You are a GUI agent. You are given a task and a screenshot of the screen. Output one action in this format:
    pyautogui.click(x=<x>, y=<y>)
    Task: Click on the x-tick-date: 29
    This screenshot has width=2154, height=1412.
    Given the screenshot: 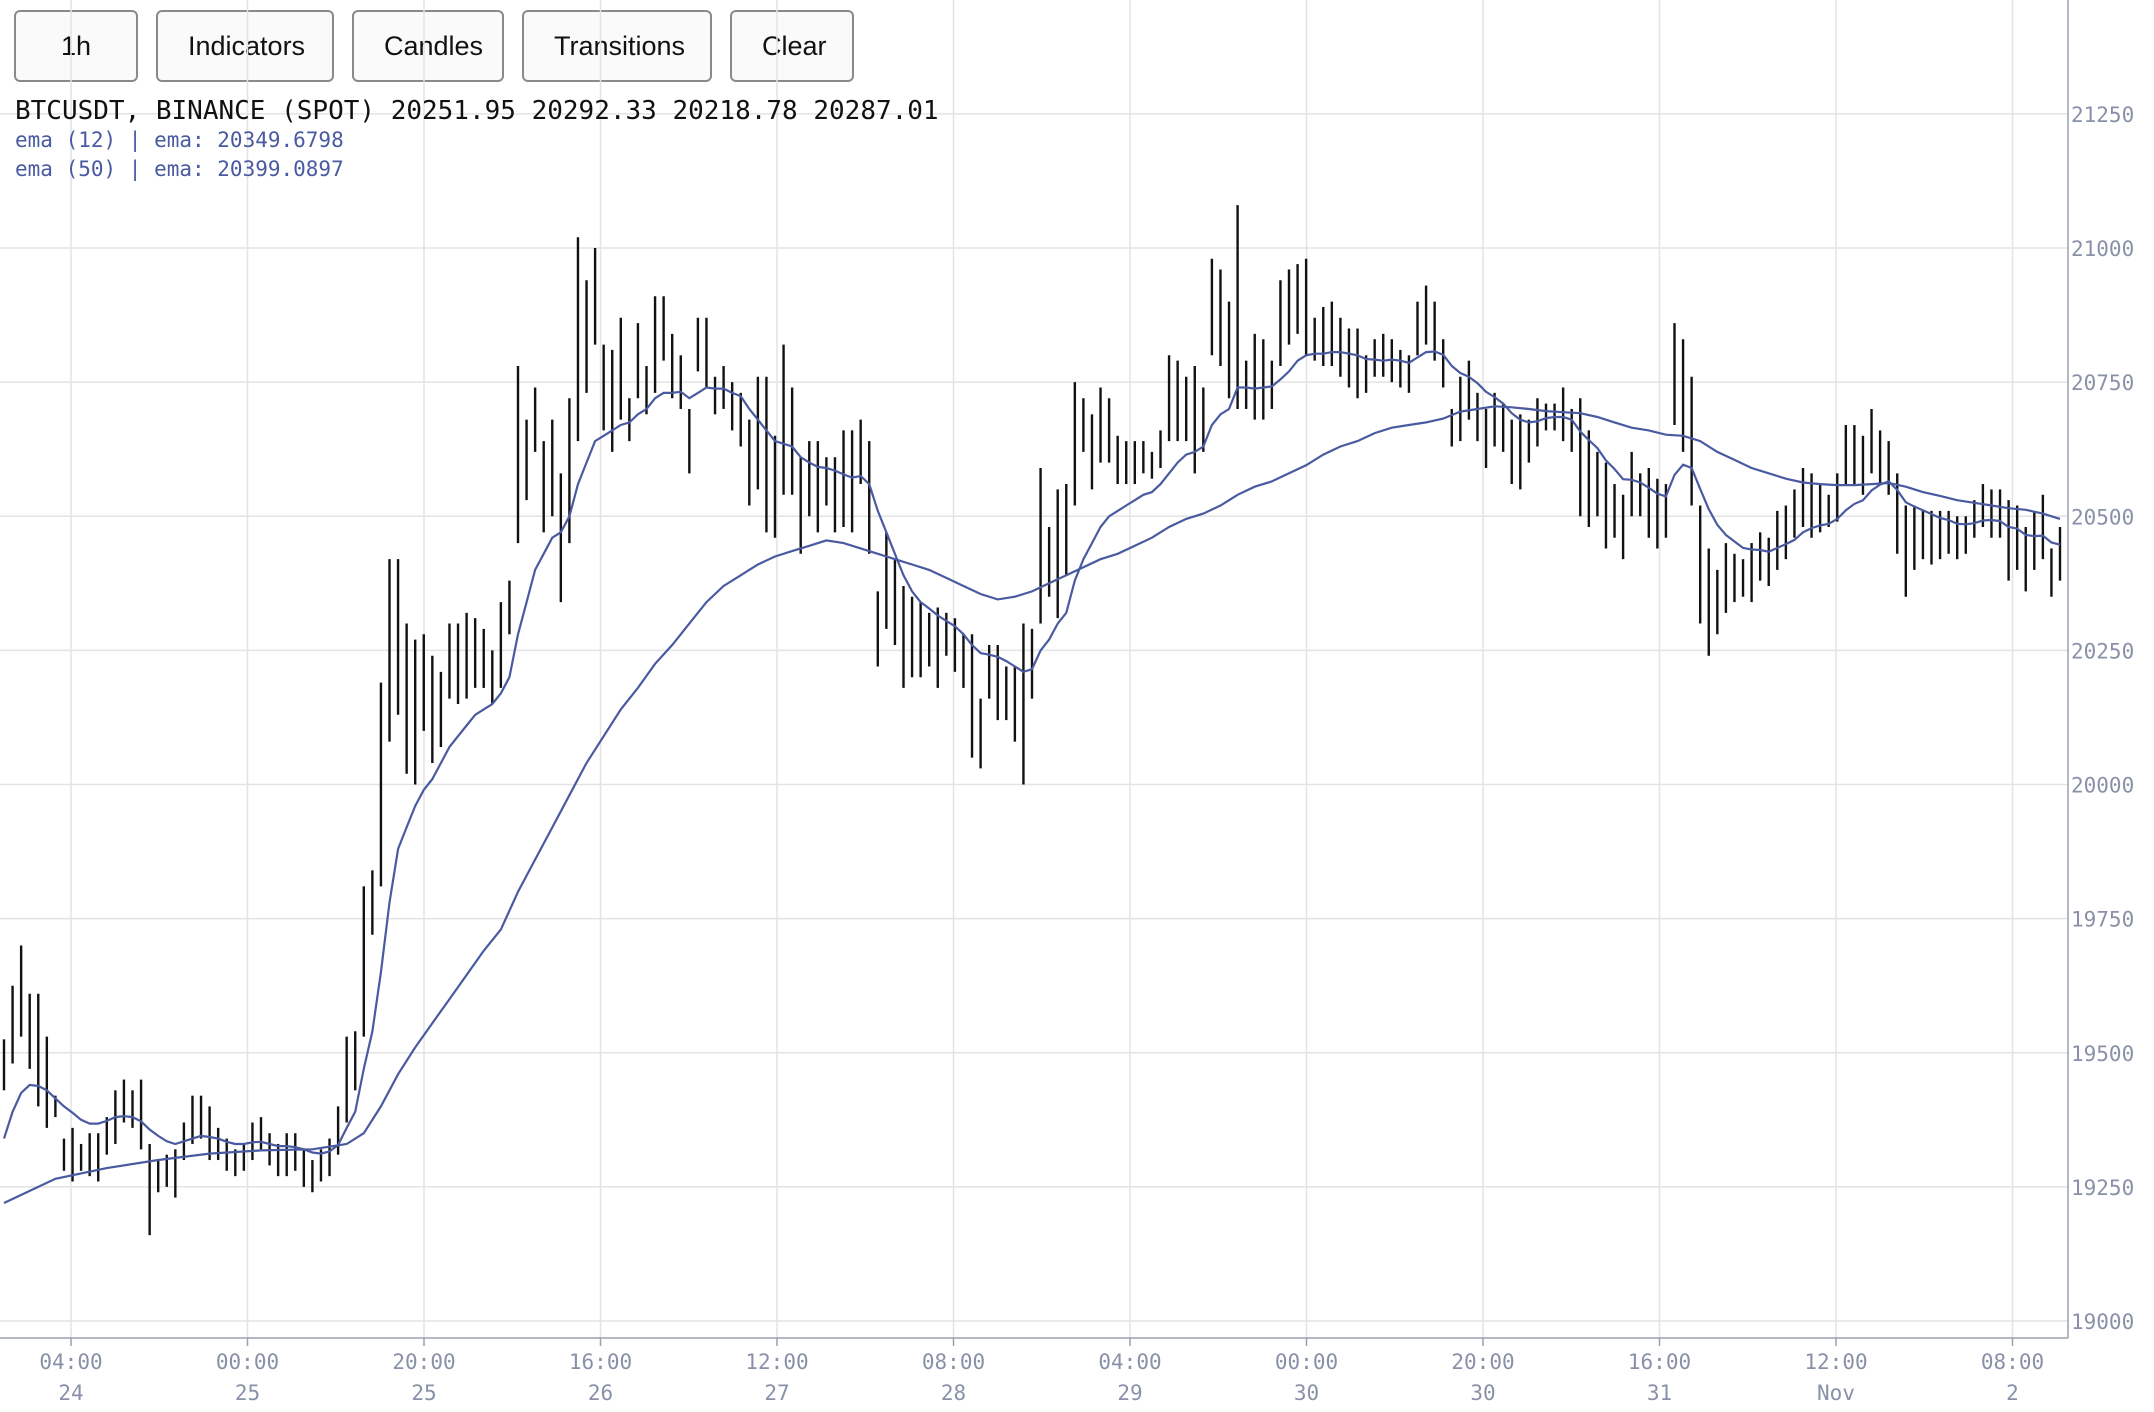 What is the action you would take?
    pyautogui.click(x=1129, y=1393)
    